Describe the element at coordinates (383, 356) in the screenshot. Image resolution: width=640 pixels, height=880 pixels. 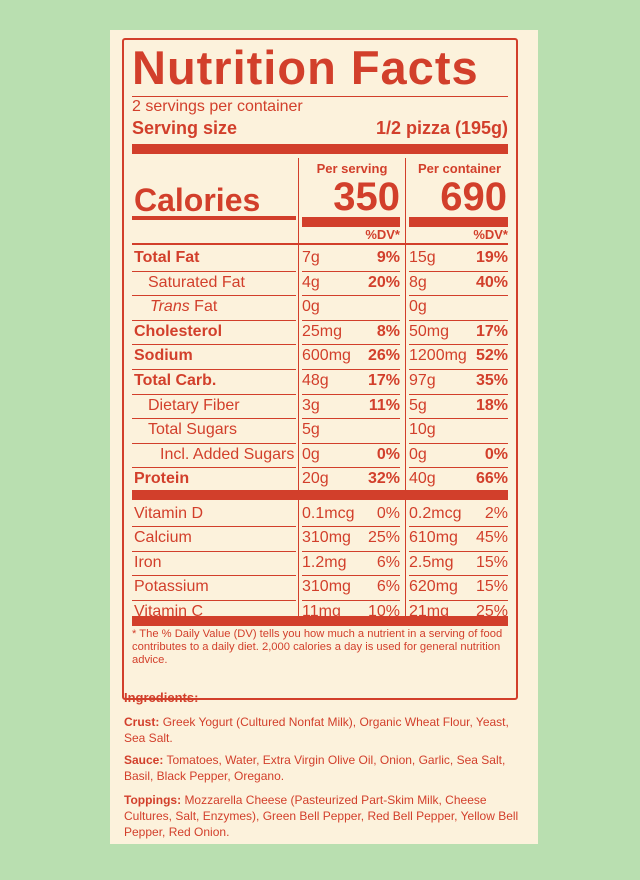
I see `nutrient-s-dv: 26%` at that location.